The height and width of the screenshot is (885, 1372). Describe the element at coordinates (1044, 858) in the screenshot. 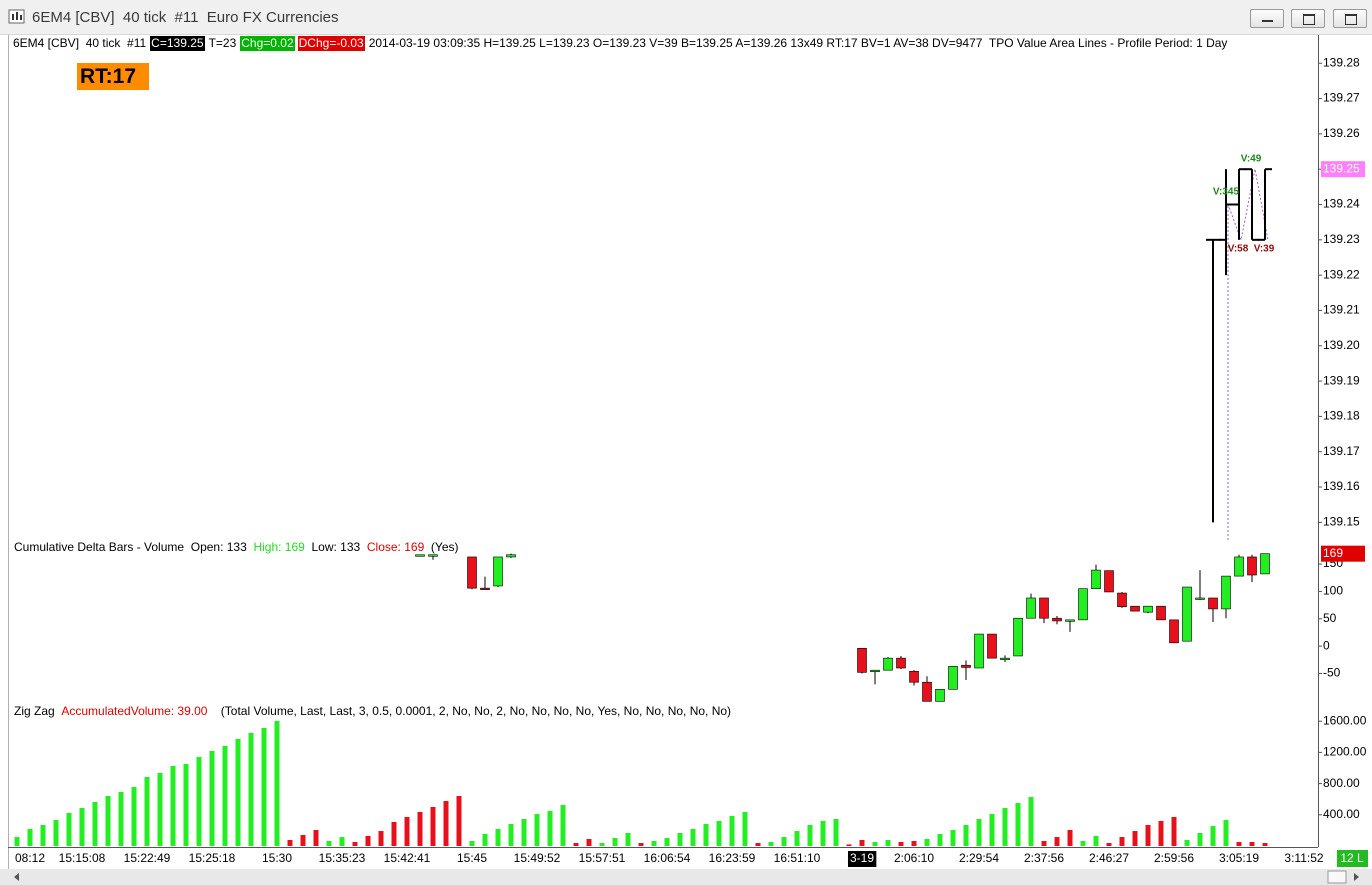

I see `time-label-group: 2:37:56` at that location.